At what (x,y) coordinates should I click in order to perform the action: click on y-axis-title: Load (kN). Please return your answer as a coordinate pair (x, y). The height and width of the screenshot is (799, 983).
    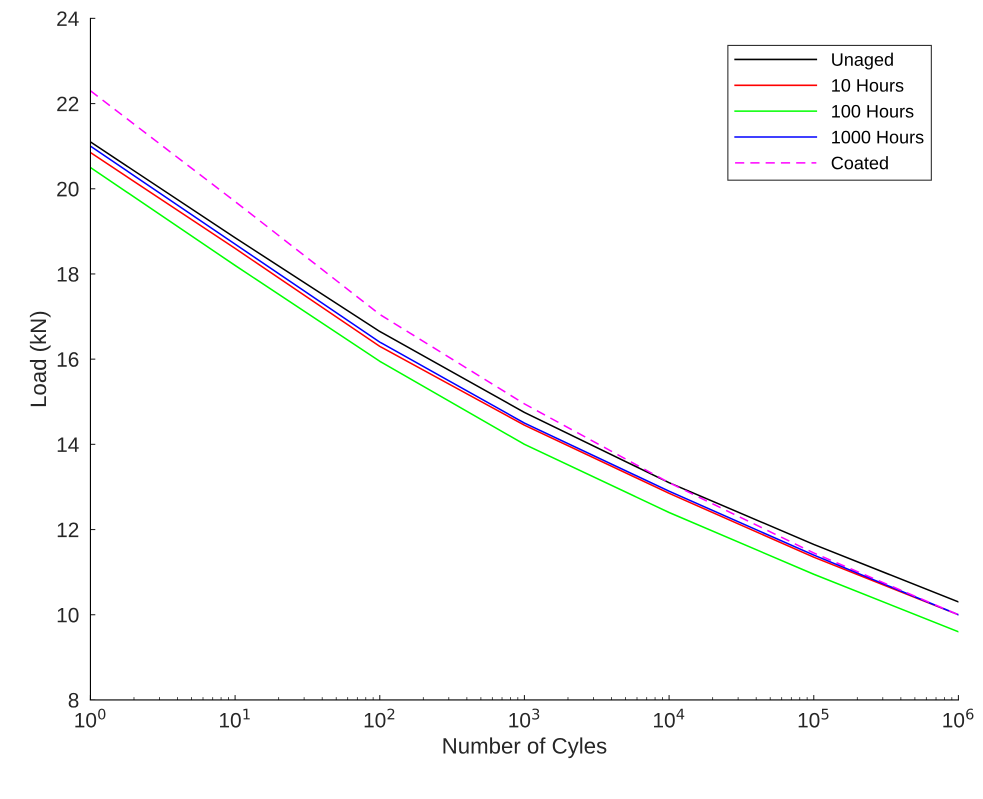
    Looking at the image, I should click on (40, 359).